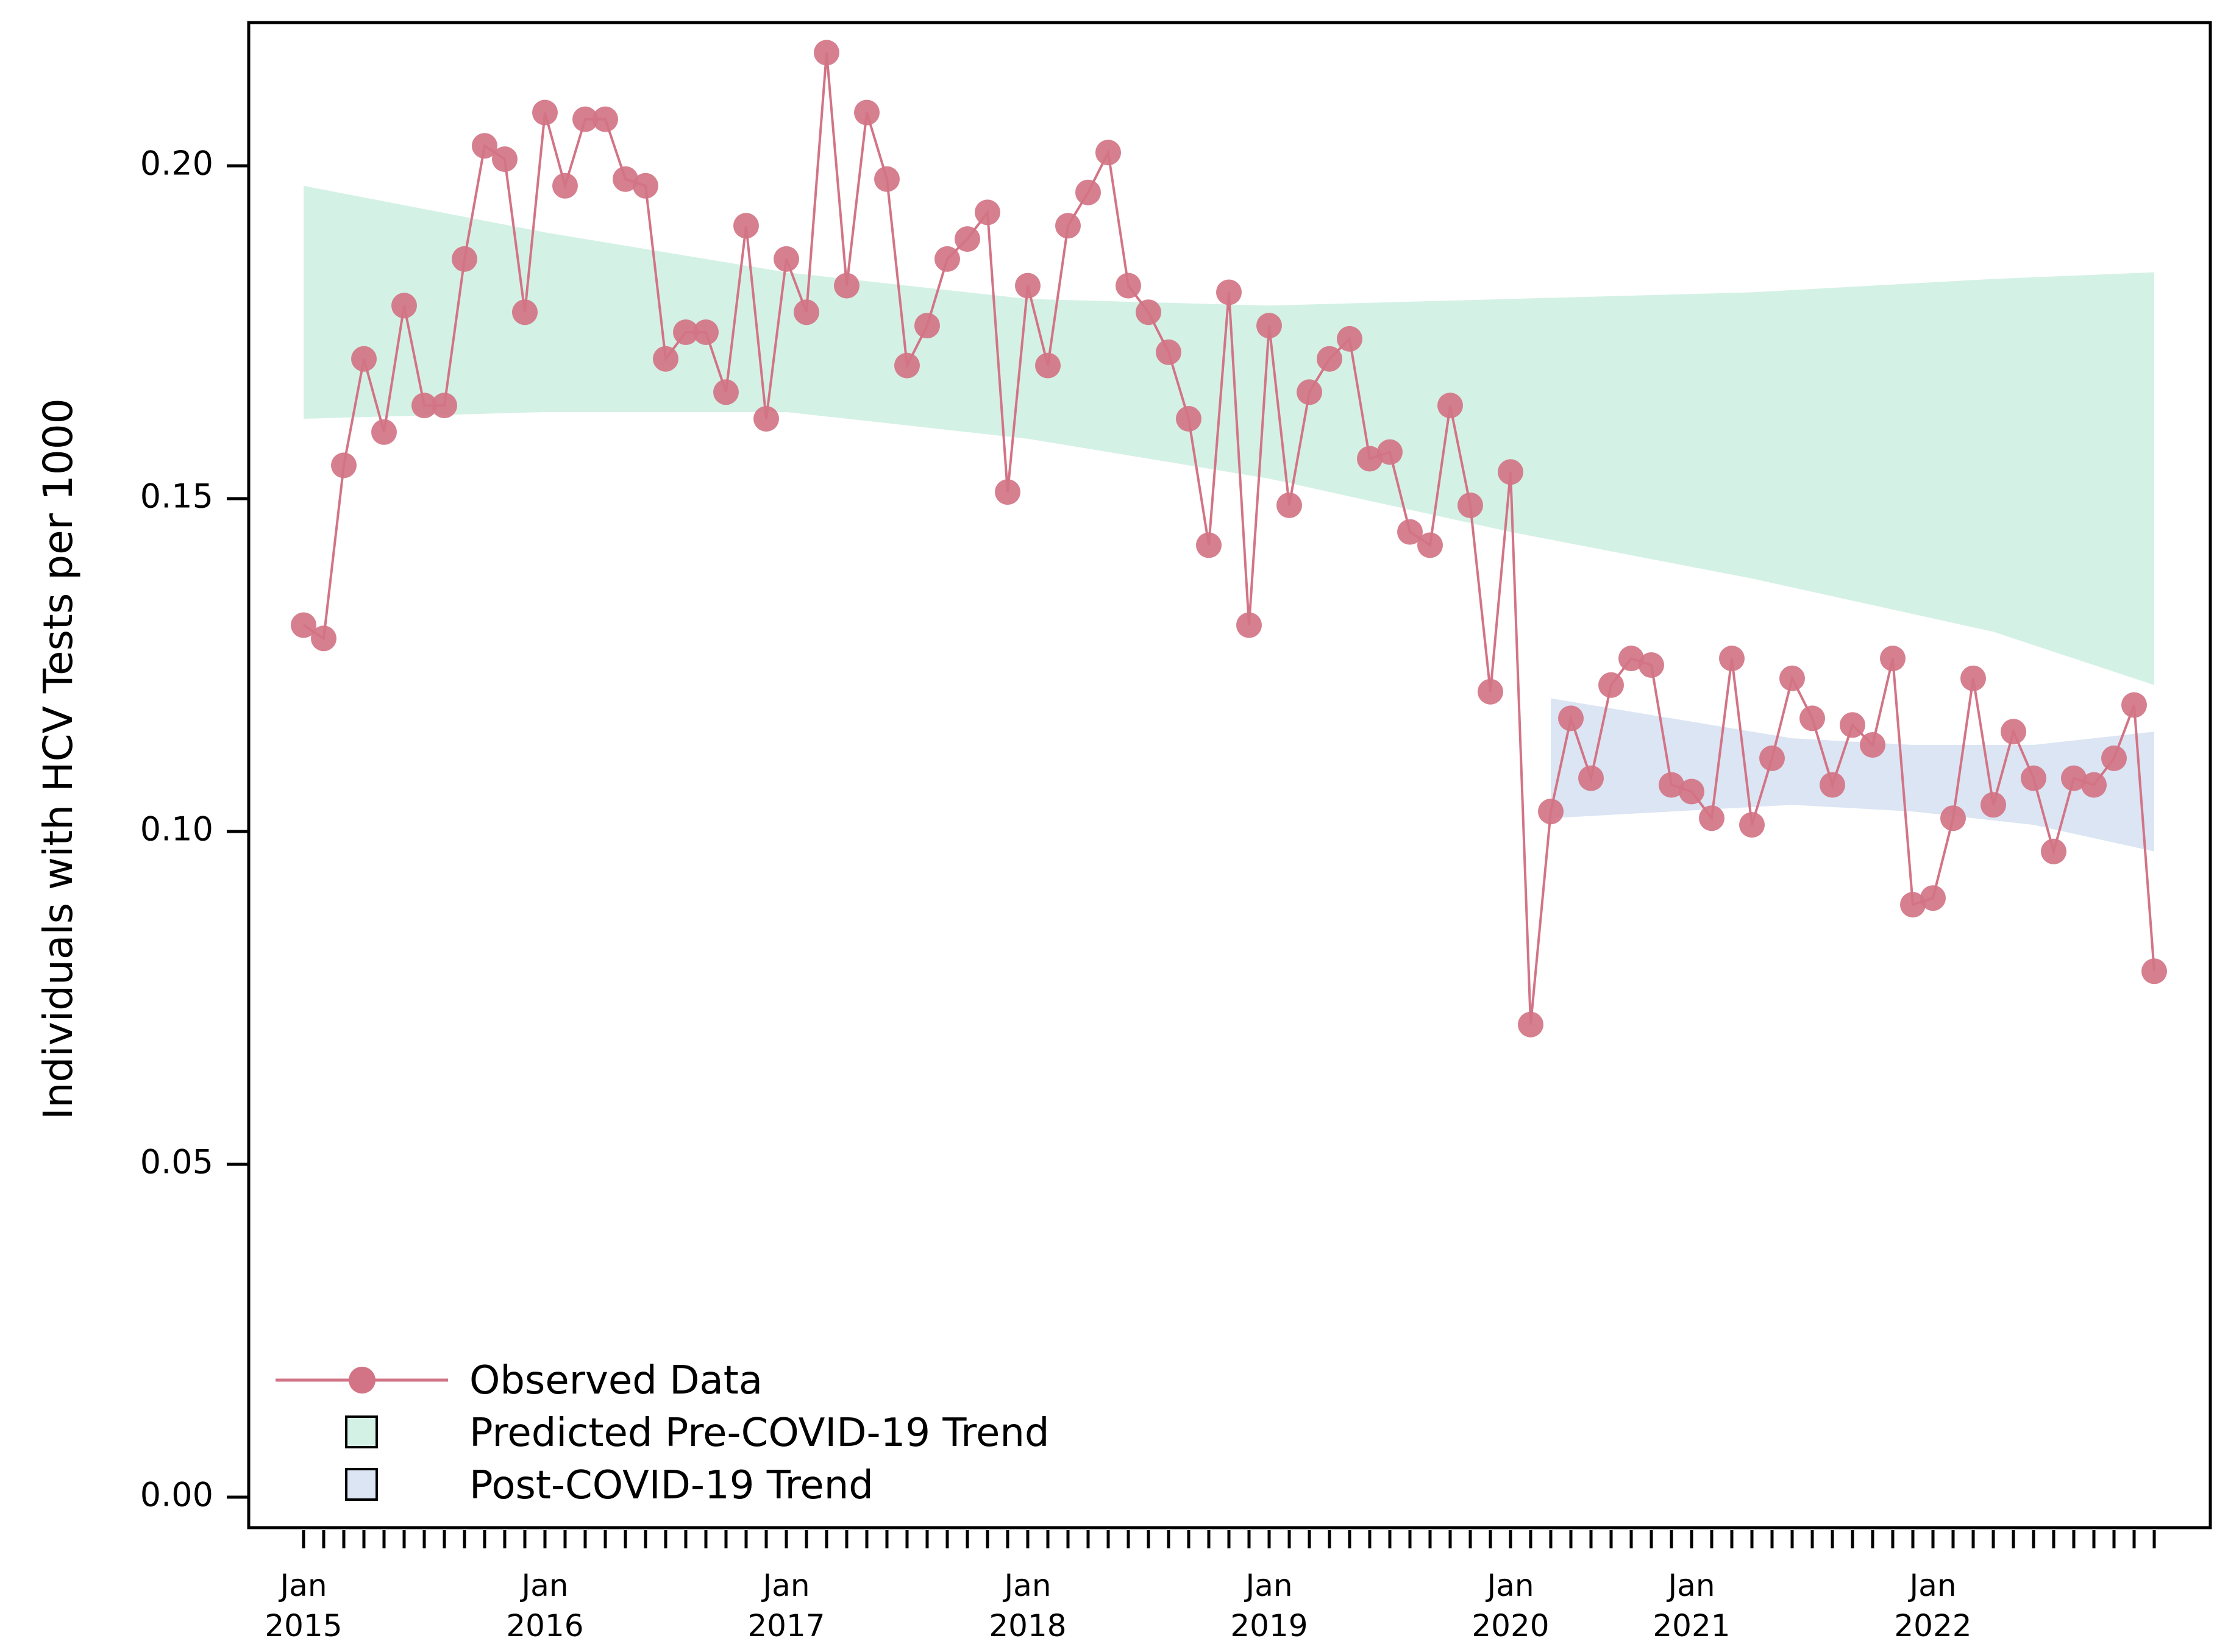 This screenshot has height=1652, width=2228. I want to click on legend-label-observed: Observed Data, so click(616, 1380).